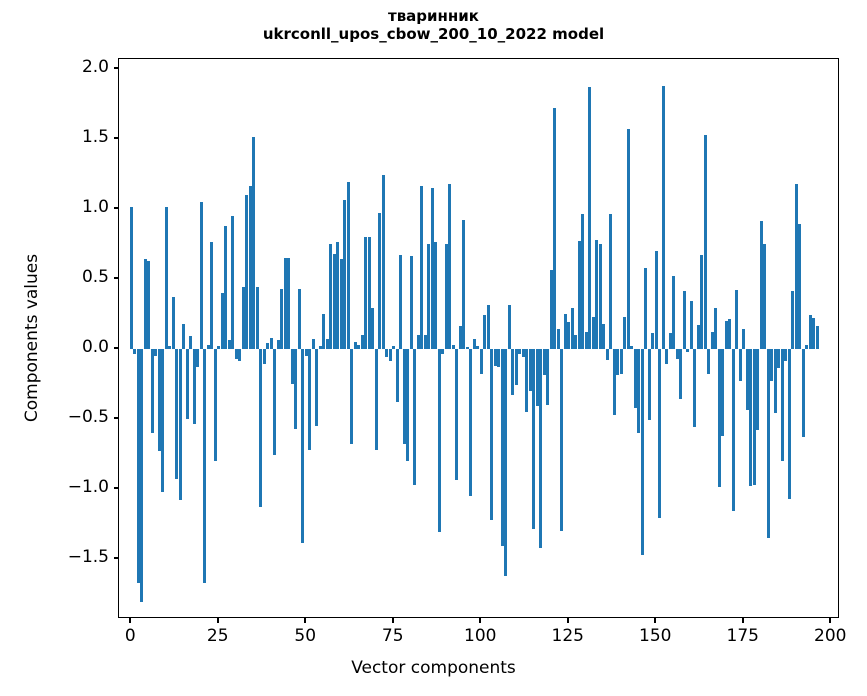 The image size is (867, 696). Describe the element at coordinates (130, 636) in the screenshot. I see `x-tick-label: 0` at that location.